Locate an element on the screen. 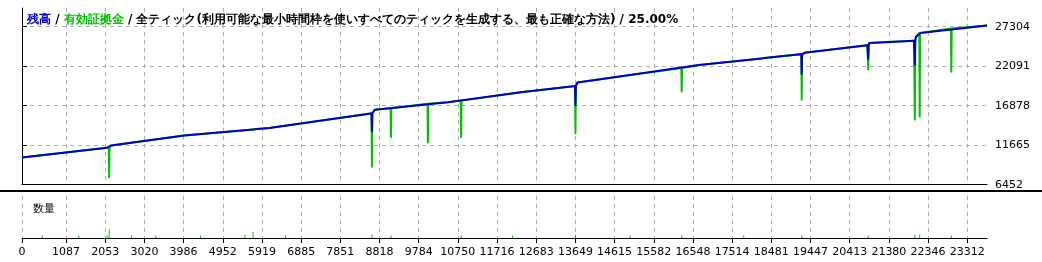  x-tick-label: 4952 is located at coordinates (222, 251).